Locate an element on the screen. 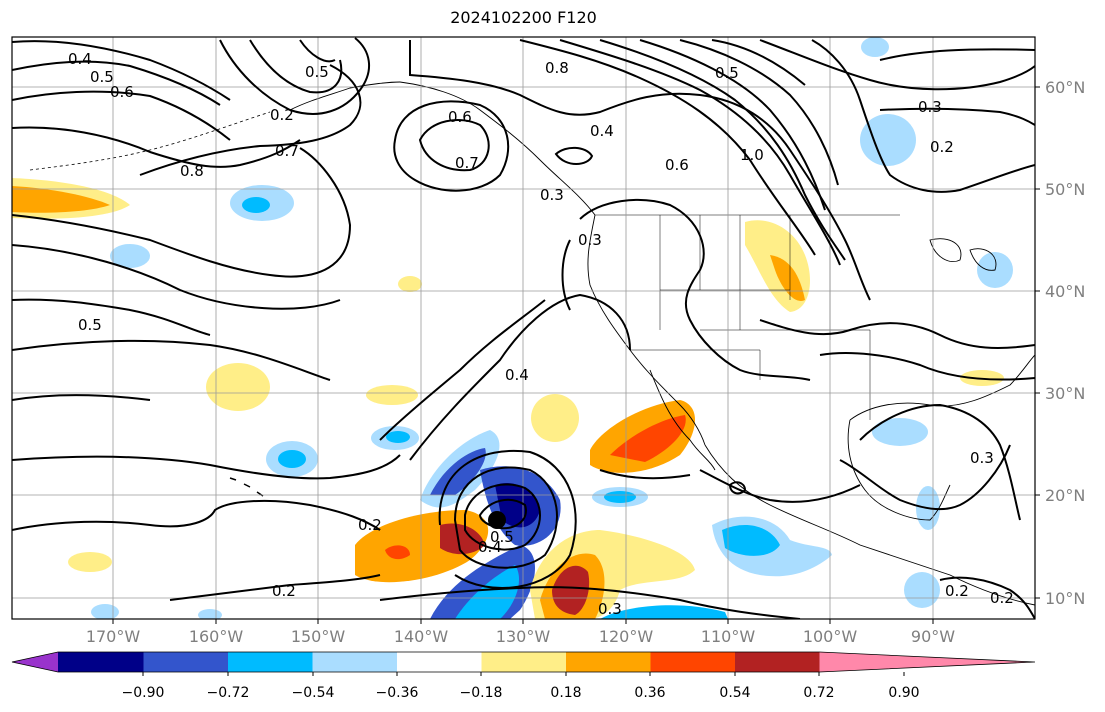  lat-label: 60°N is located at coordinates (1065, 87).